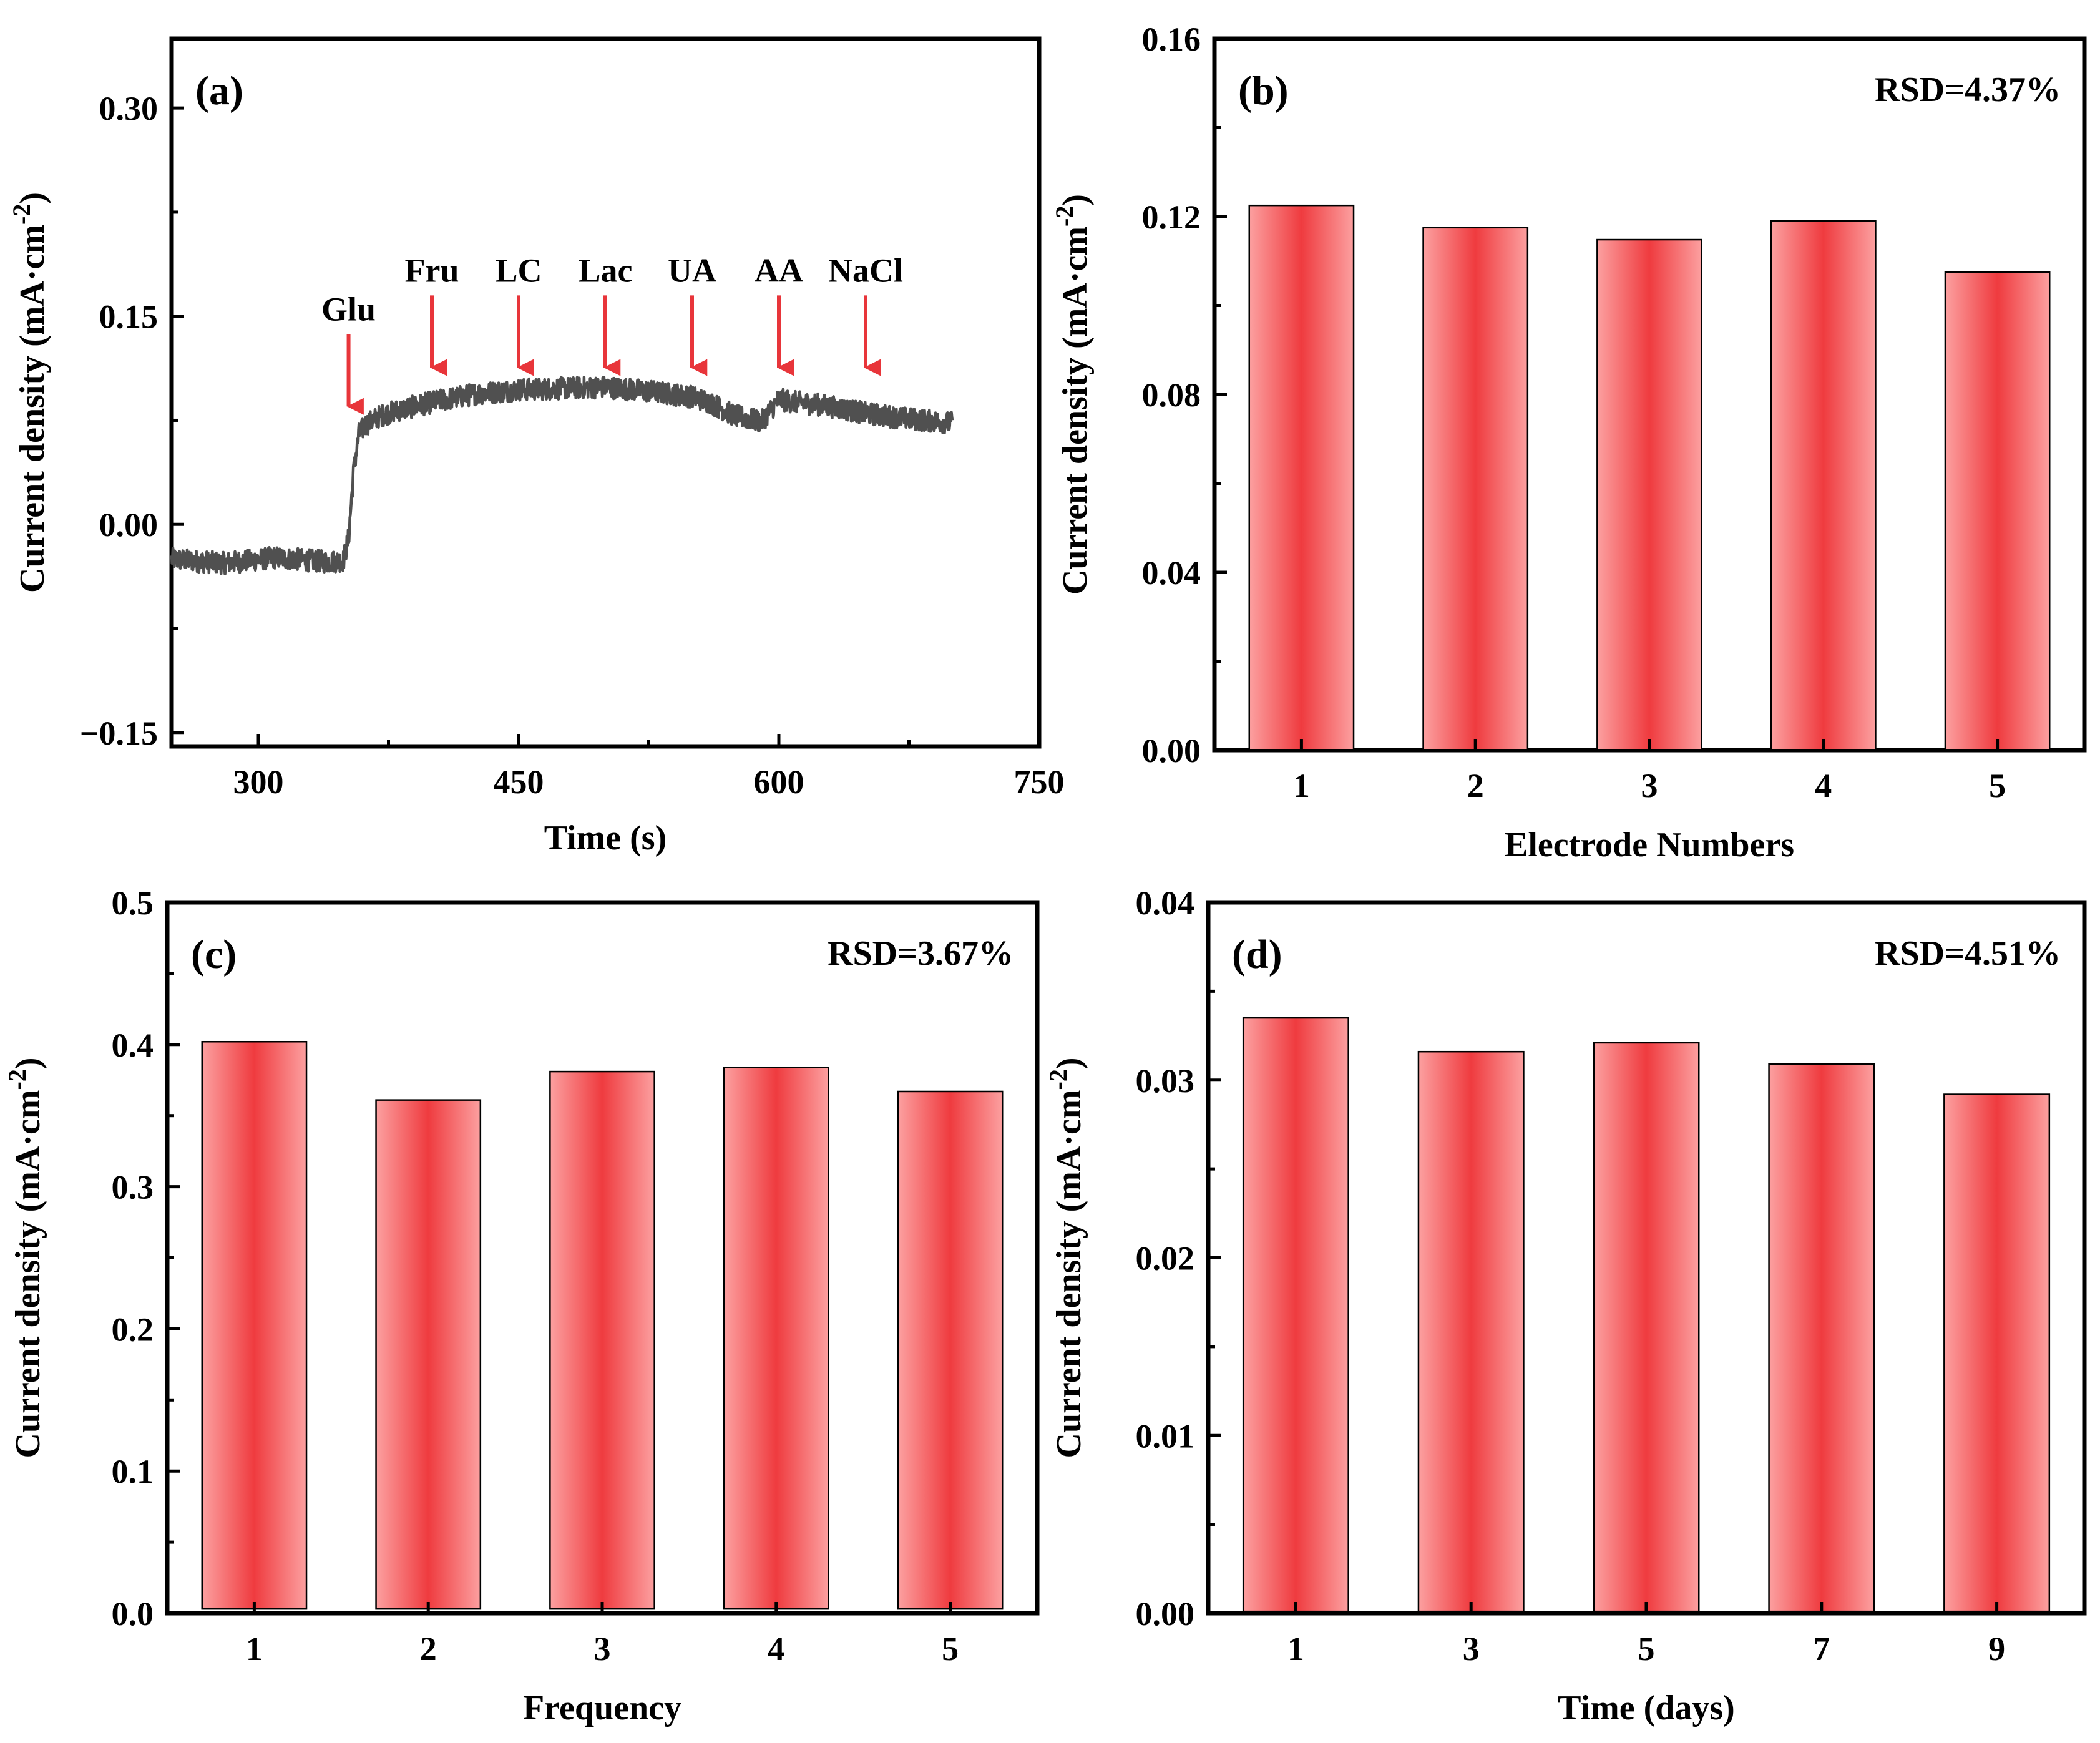  I want to click on rsd-annotation: RSD=3.67%, so click(921, 953).